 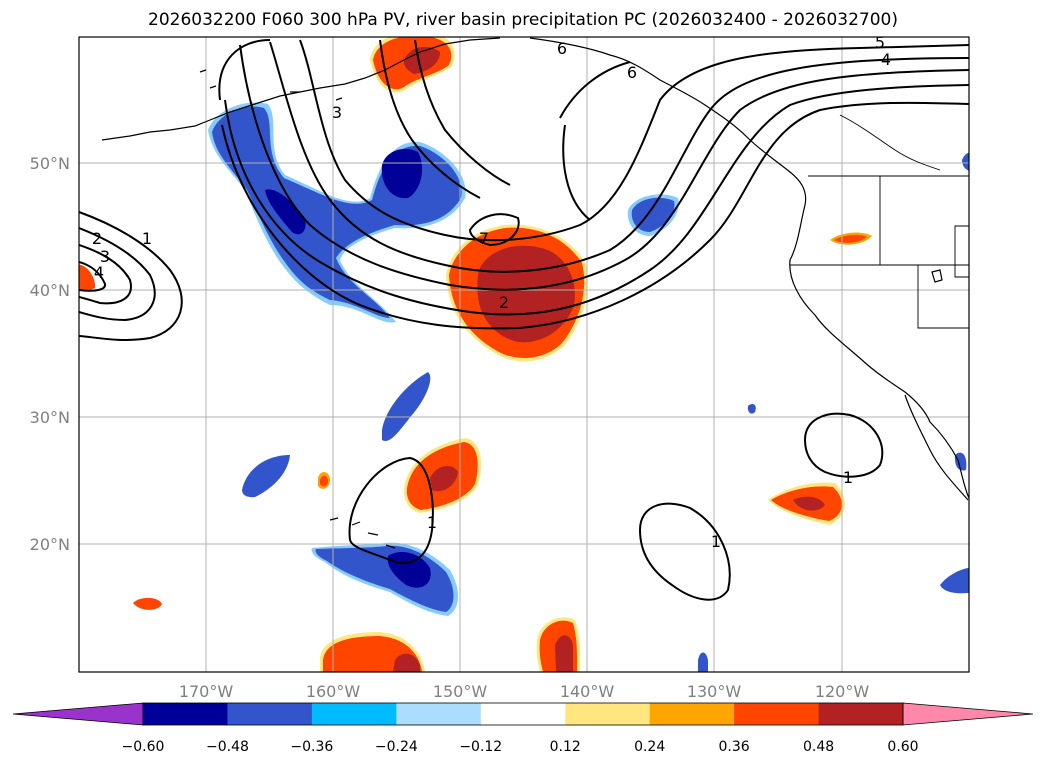 What do you see at coordinates (484, 238) in the screenshot?
I see `contour-label-7: 7` at bounding box center [484, 238].